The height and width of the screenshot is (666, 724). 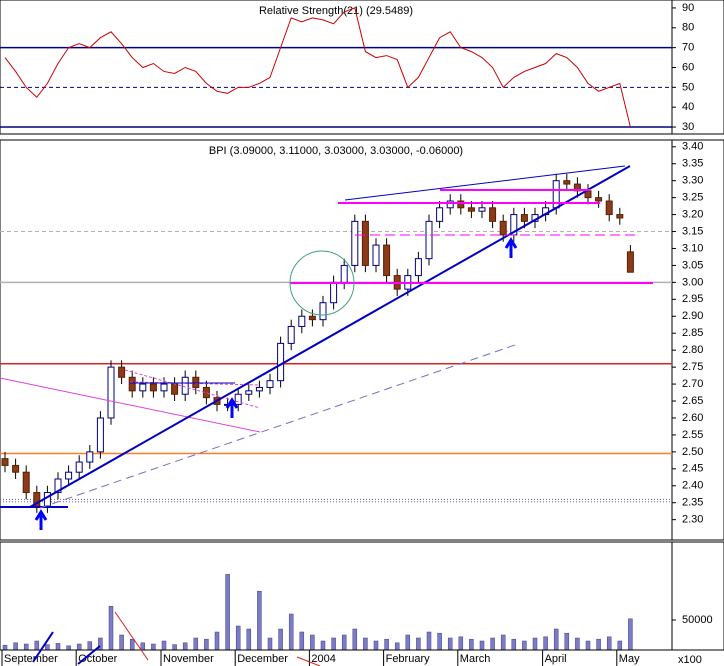 I want to click on y-tick-label: 80, so click(x=688, y=28).